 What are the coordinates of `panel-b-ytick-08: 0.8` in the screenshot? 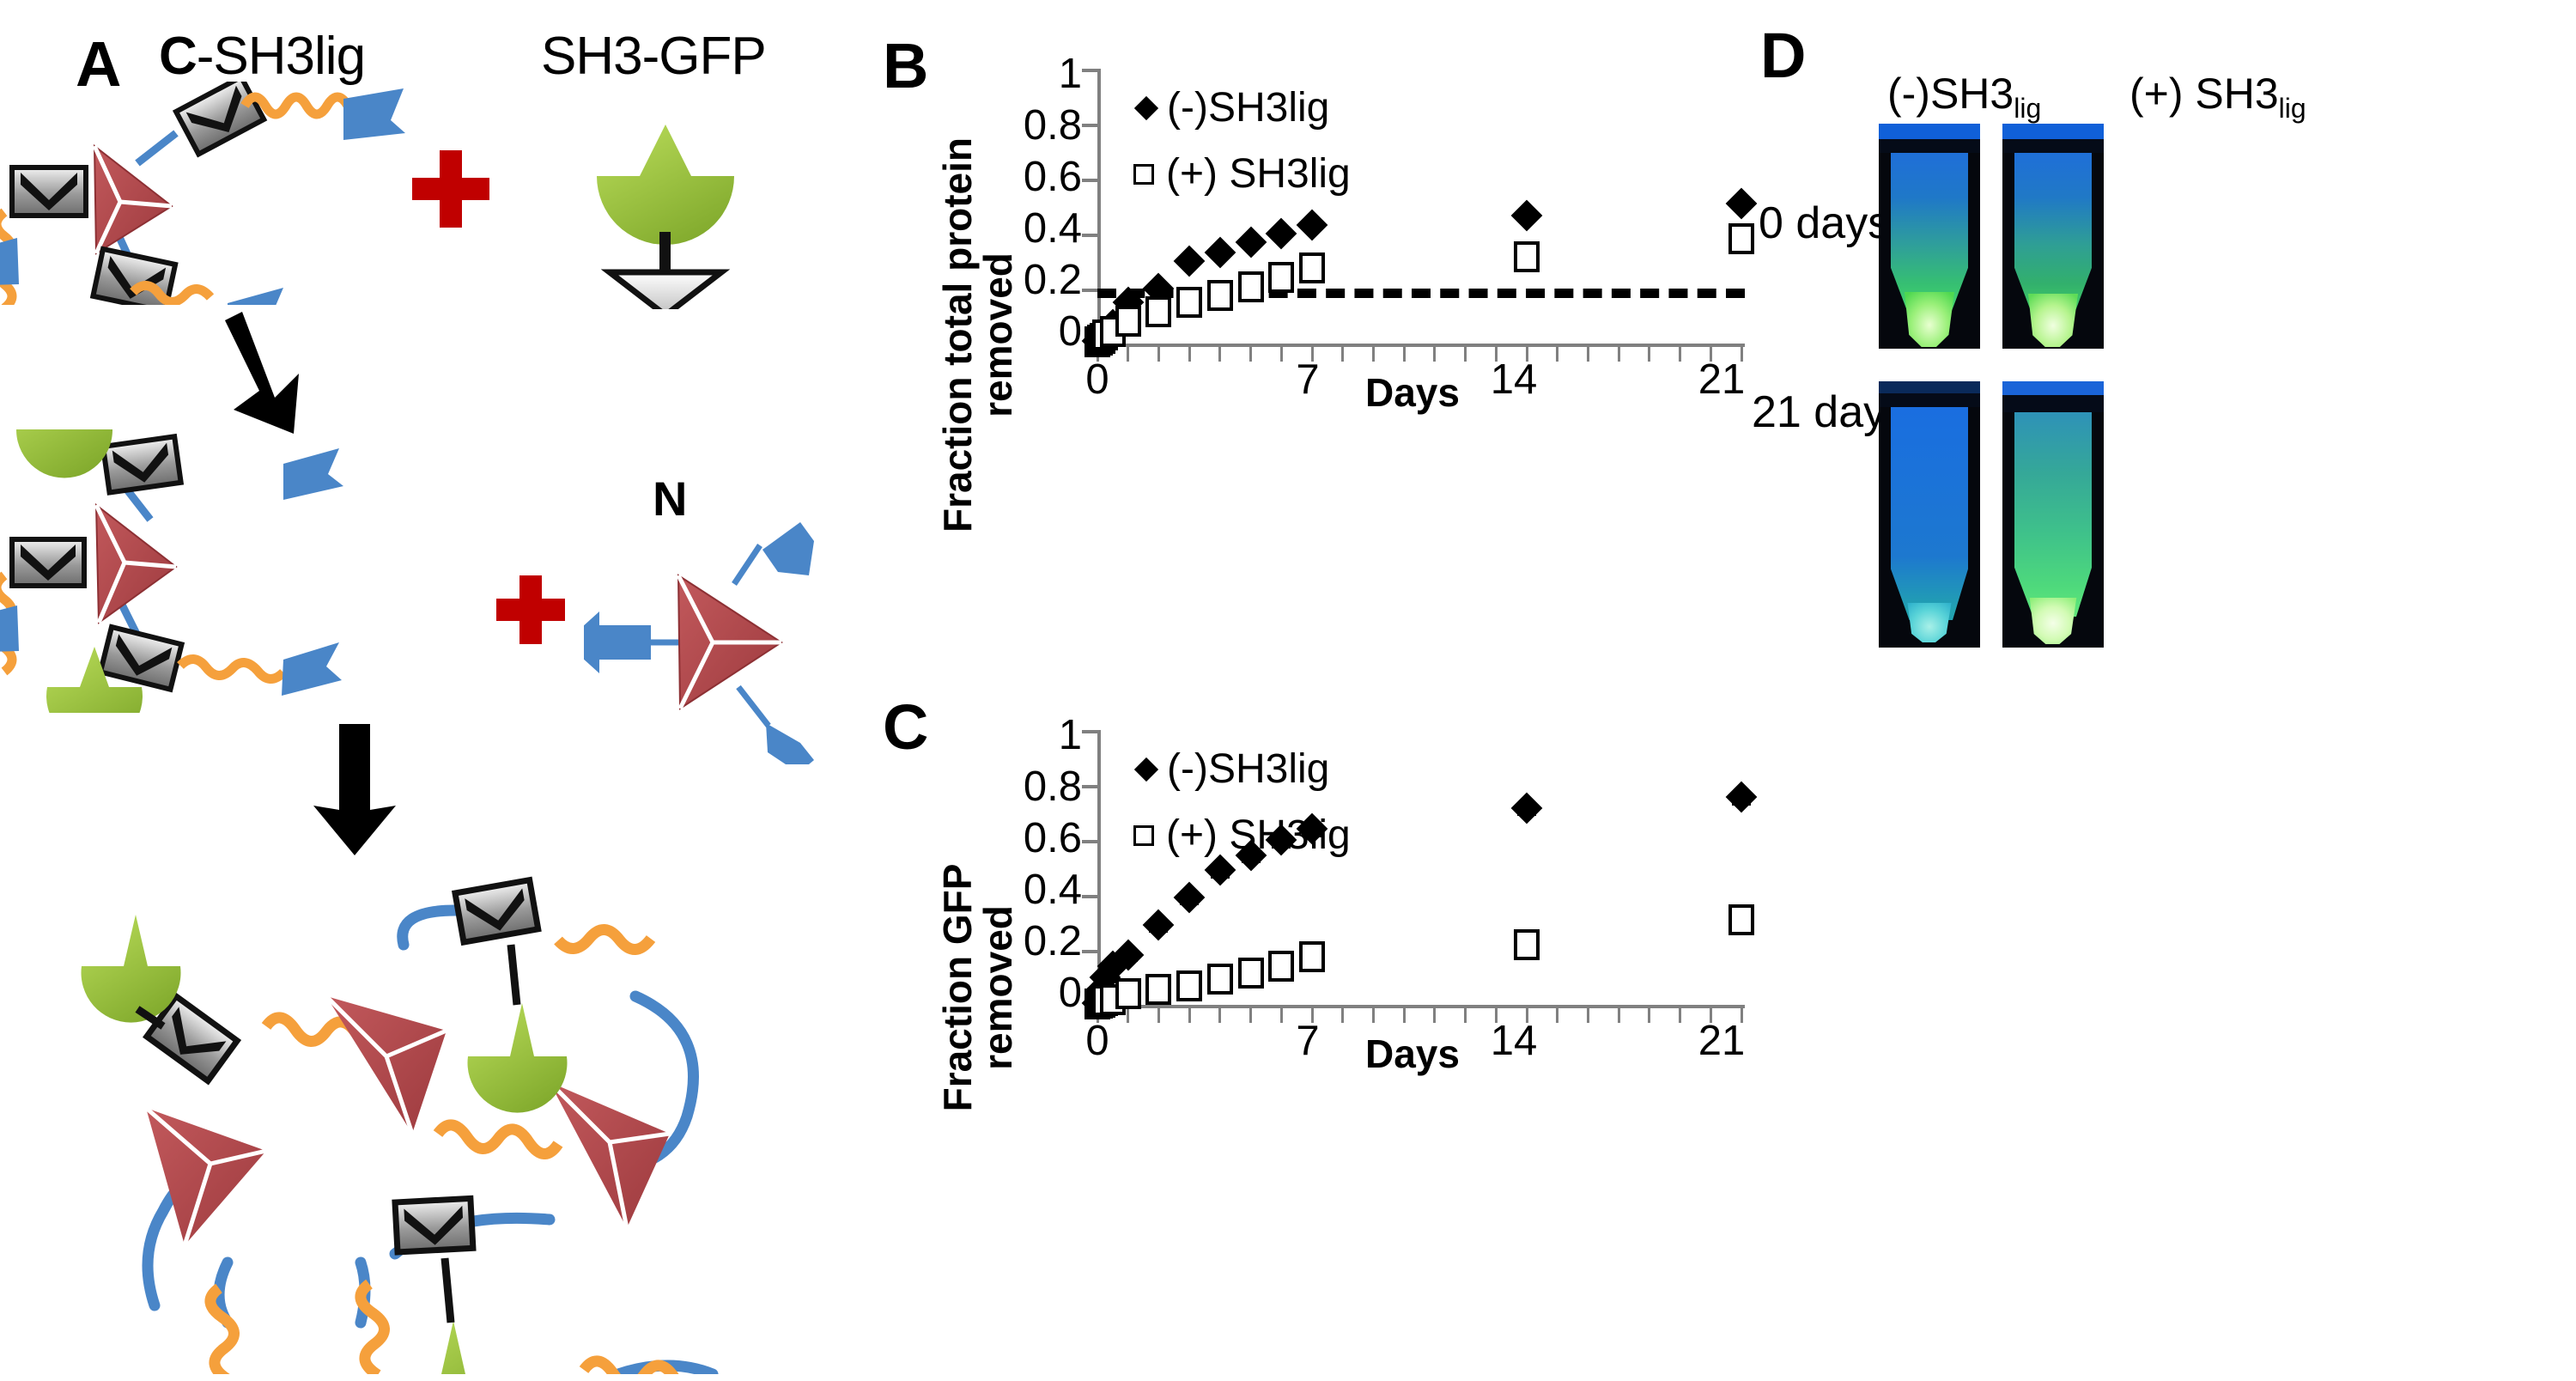 It's located at (1052, 126).